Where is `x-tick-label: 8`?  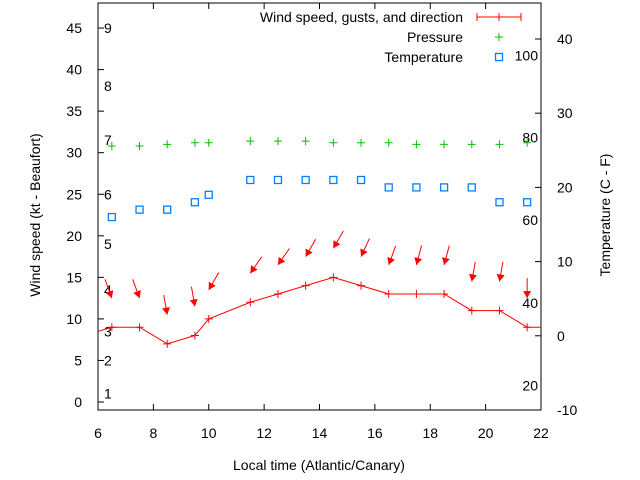 x-tick-label: 8 is located at coordinates (153, 433).